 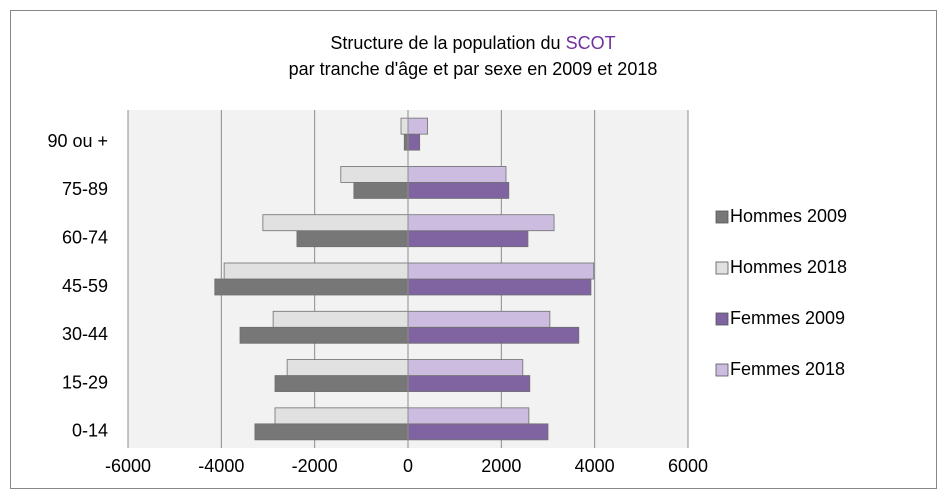 What do you see at coordinates (501, 466) in the screenshot?
I see `x-tick-label: 2000` at bounding box center [501, 466].